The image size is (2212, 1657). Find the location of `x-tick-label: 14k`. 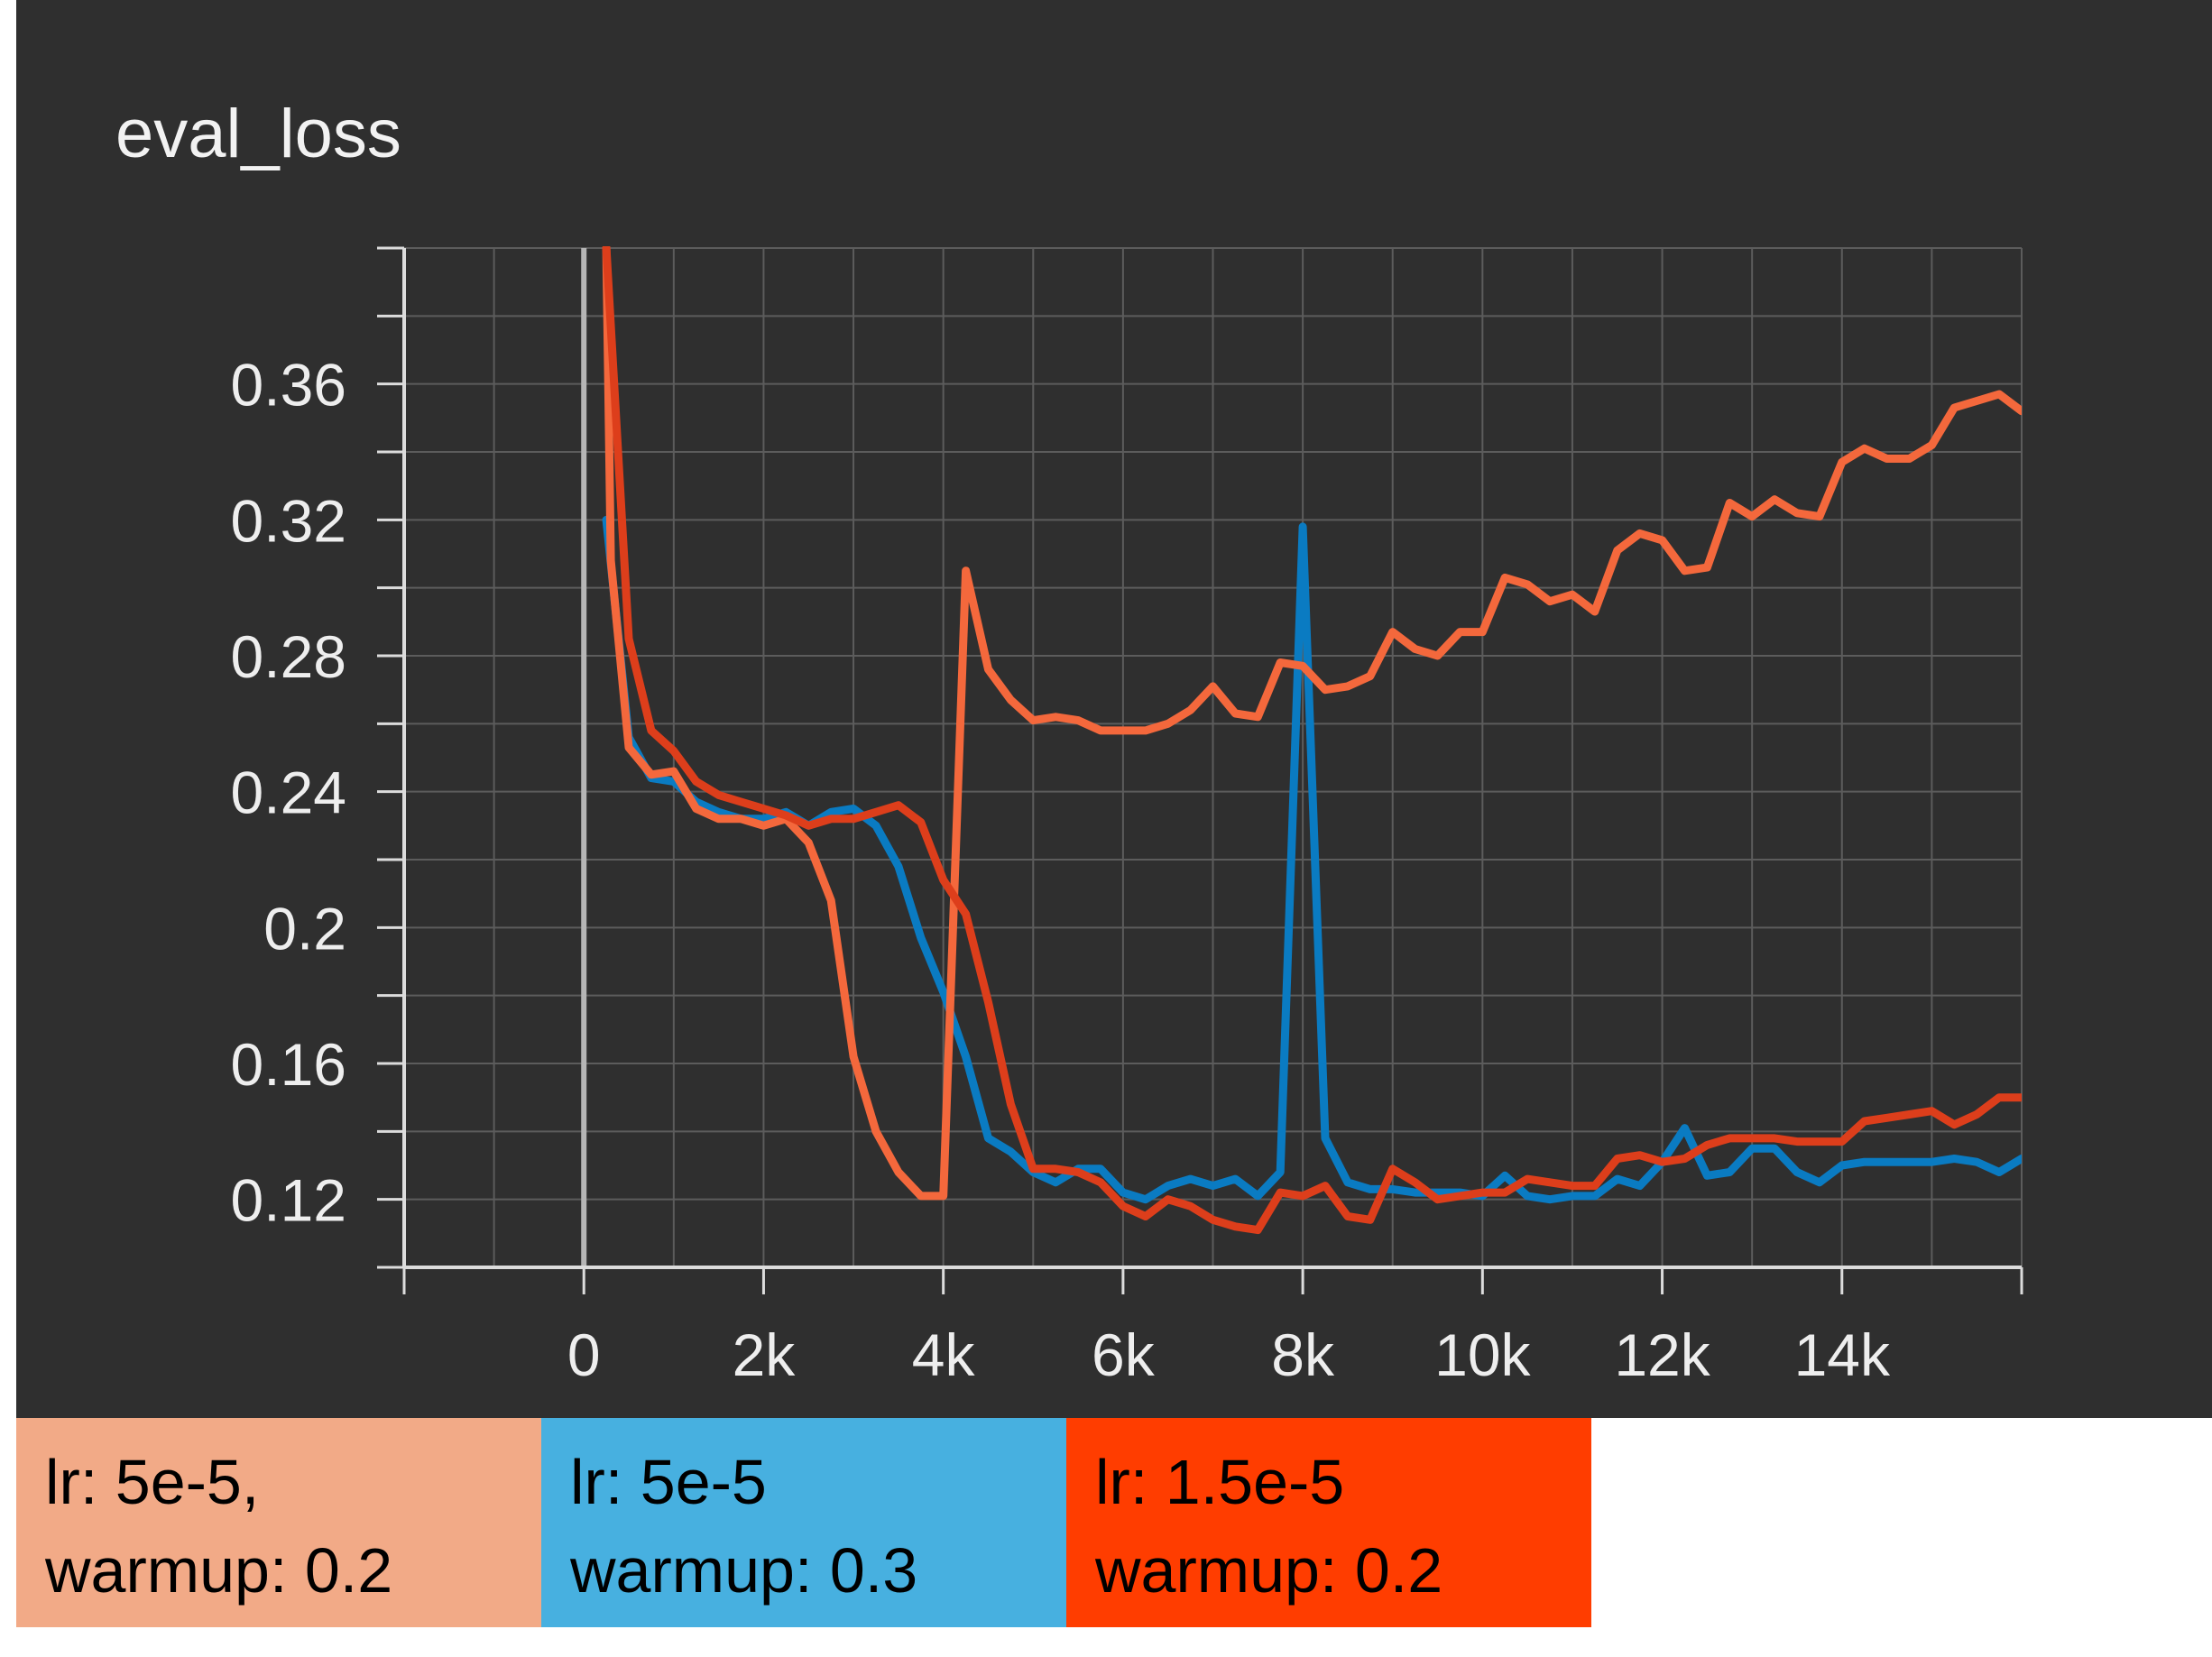

x-tick-label: 14k is located at coordinates (1842, 1354).